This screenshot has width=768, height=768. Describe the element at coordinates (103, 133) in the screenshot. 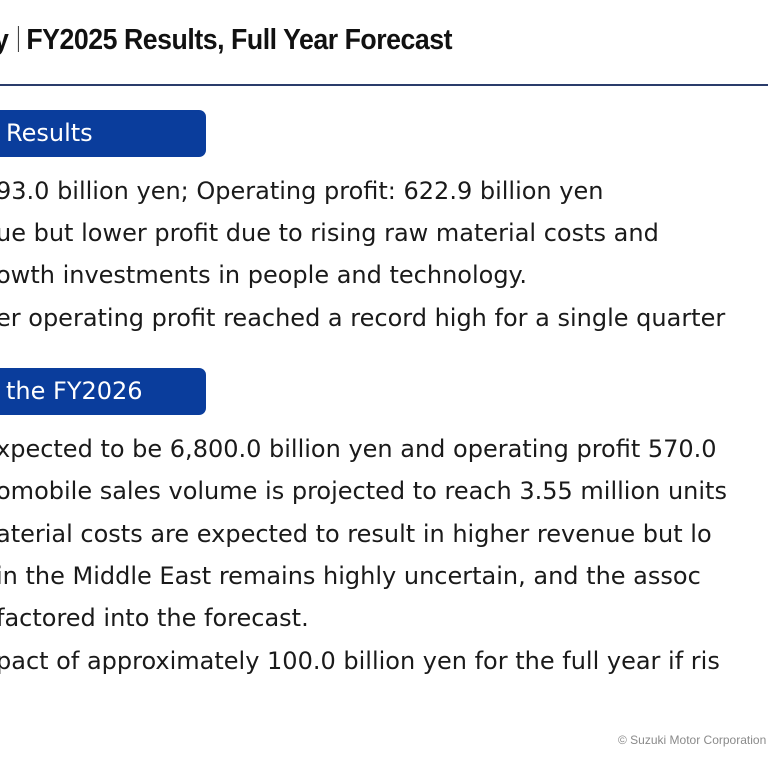

I see `section-heading-results: Results` at that location.